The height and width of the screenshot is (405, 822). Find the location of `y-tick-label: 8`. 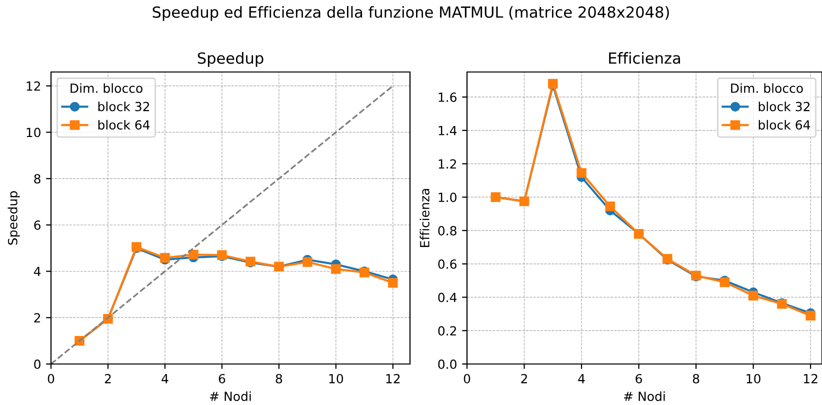

y-tick-label: 8 is located at coordinates (37, 179).